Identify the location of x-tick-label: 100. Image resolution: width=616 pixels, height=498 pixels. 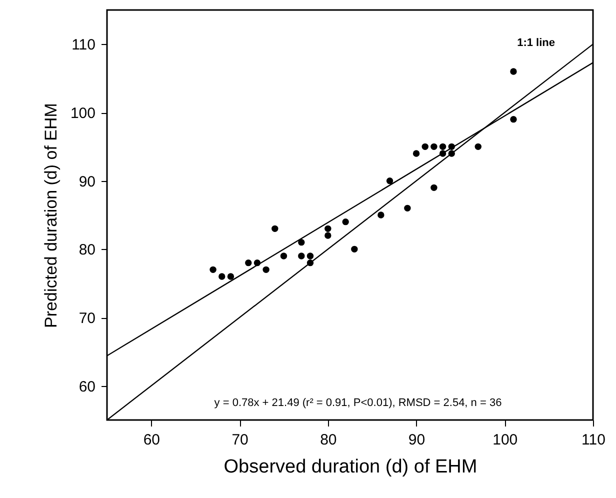
(505, 440).